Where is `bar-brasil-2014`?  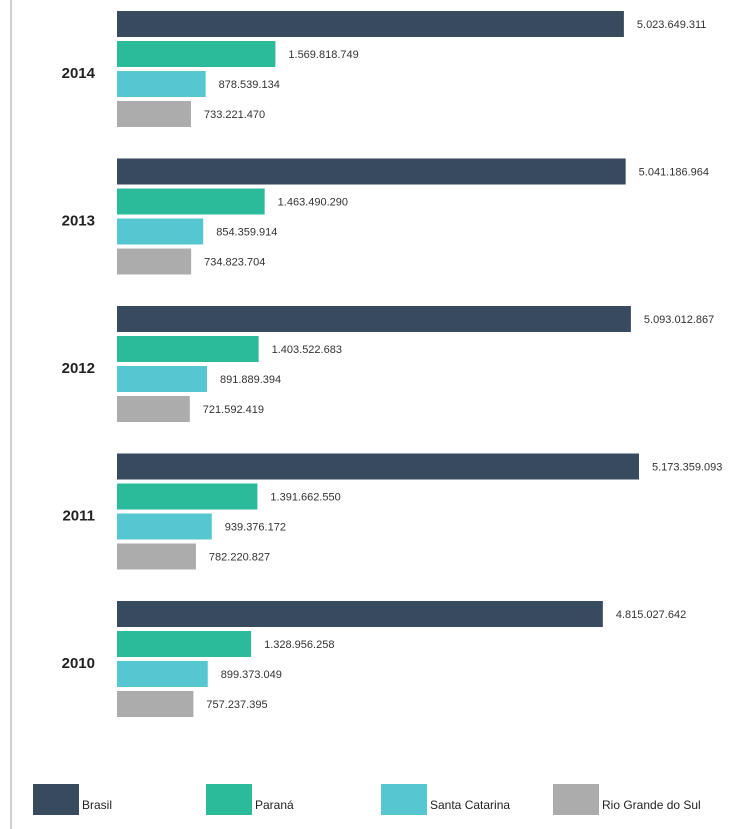 bar-brasil-2014 is located at coordinates (370, 24).